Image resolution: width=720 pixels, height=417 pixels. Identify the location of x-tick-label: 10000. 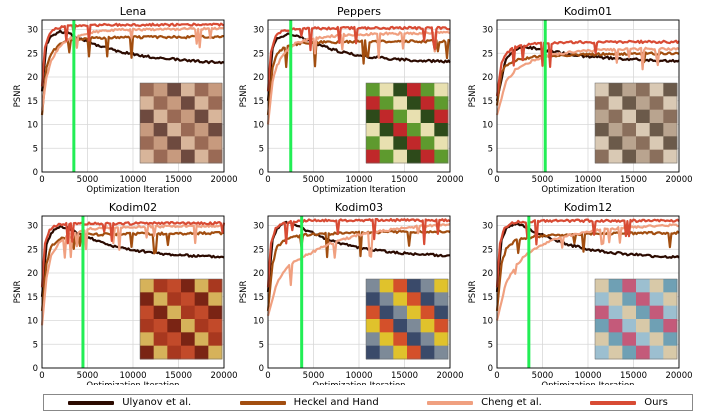
(358, 180).